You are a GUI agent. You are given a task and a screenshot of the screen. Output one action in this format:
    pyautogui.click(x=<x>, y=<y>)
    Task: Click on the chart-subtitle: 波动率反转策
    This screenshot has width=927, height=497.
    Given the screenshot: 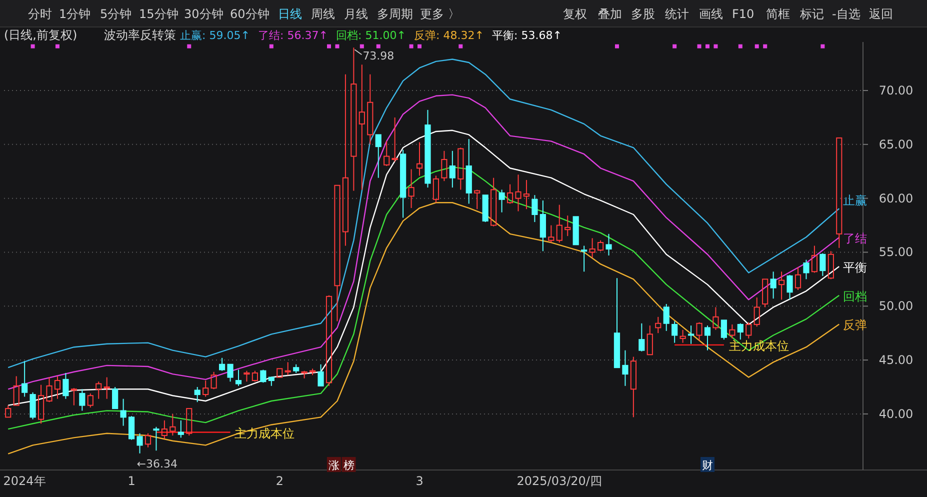 What is the action you would take?
    pyautogui.click(x=140, y=35)
    